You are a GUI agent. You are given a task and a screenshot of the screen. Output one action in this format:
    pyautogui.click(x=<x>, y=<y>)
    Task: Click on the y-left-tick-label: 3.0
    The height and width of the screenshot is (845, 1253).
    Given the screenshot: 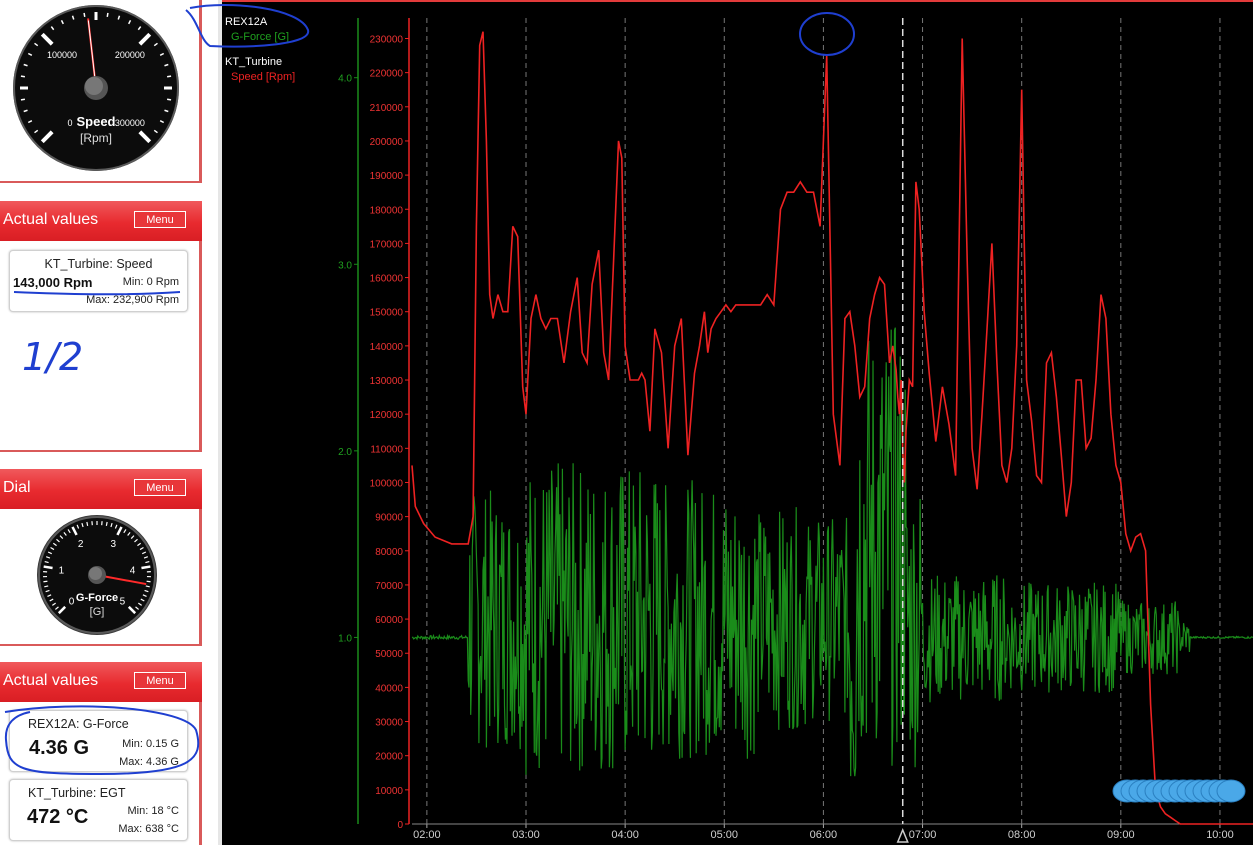 What is the action you would take?
    pyautogui.click(x=345, y=265)
    